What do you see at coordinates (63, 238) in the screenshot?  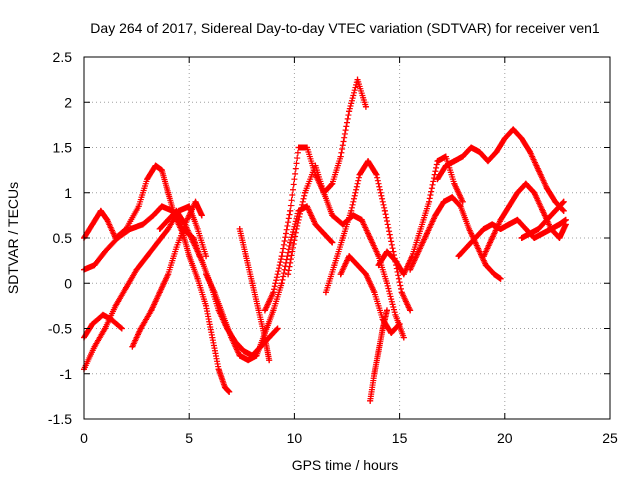 I see `y-tick-label: 0.5` at bounding box center [63, 238].